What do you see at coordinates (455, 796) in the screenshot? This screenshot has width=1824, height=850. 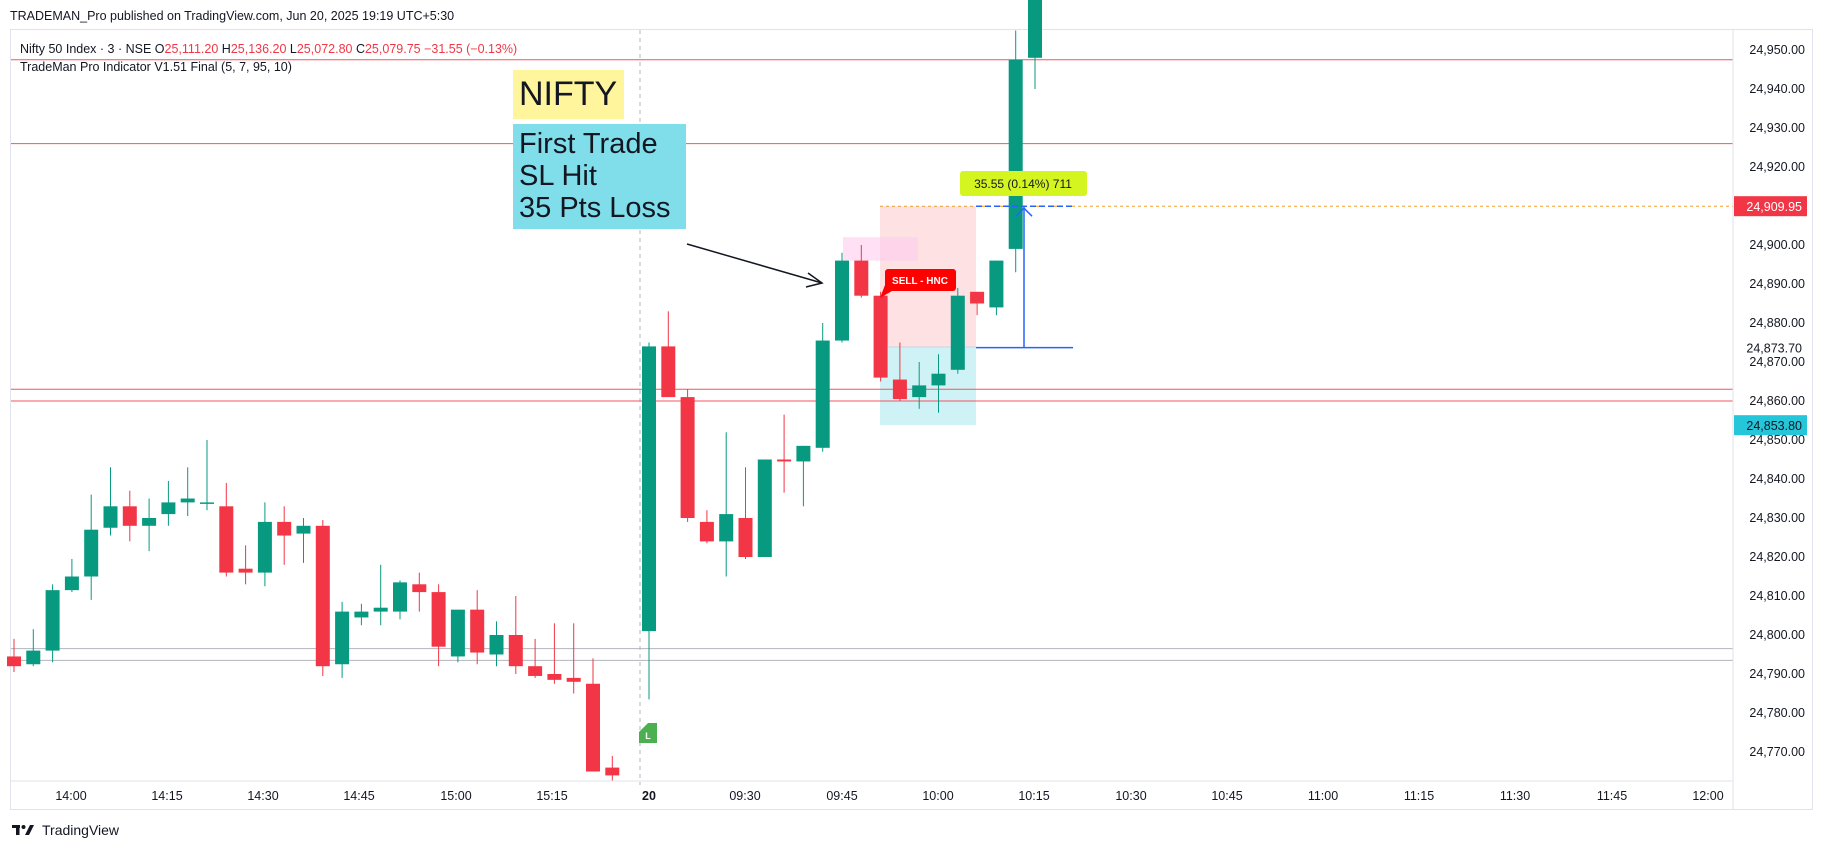 I see `x-tick-label-4: 15:00` at bounding box center [455, 796].